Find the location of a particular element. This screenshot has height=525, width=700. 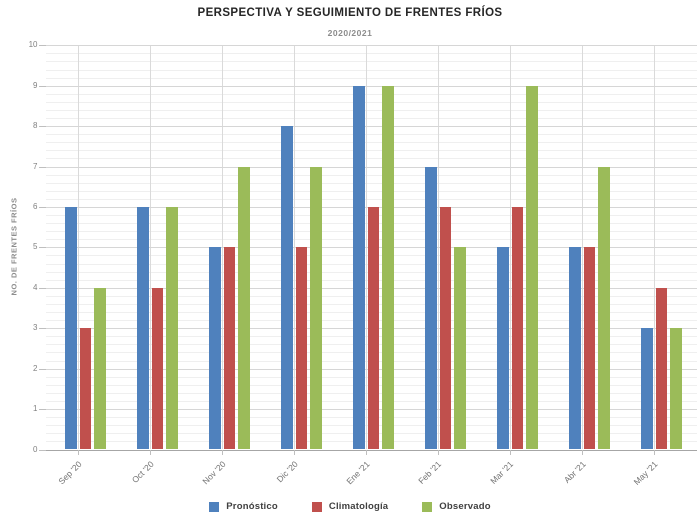

legend-item-observado: Observado is located at coordinates (456, 506).